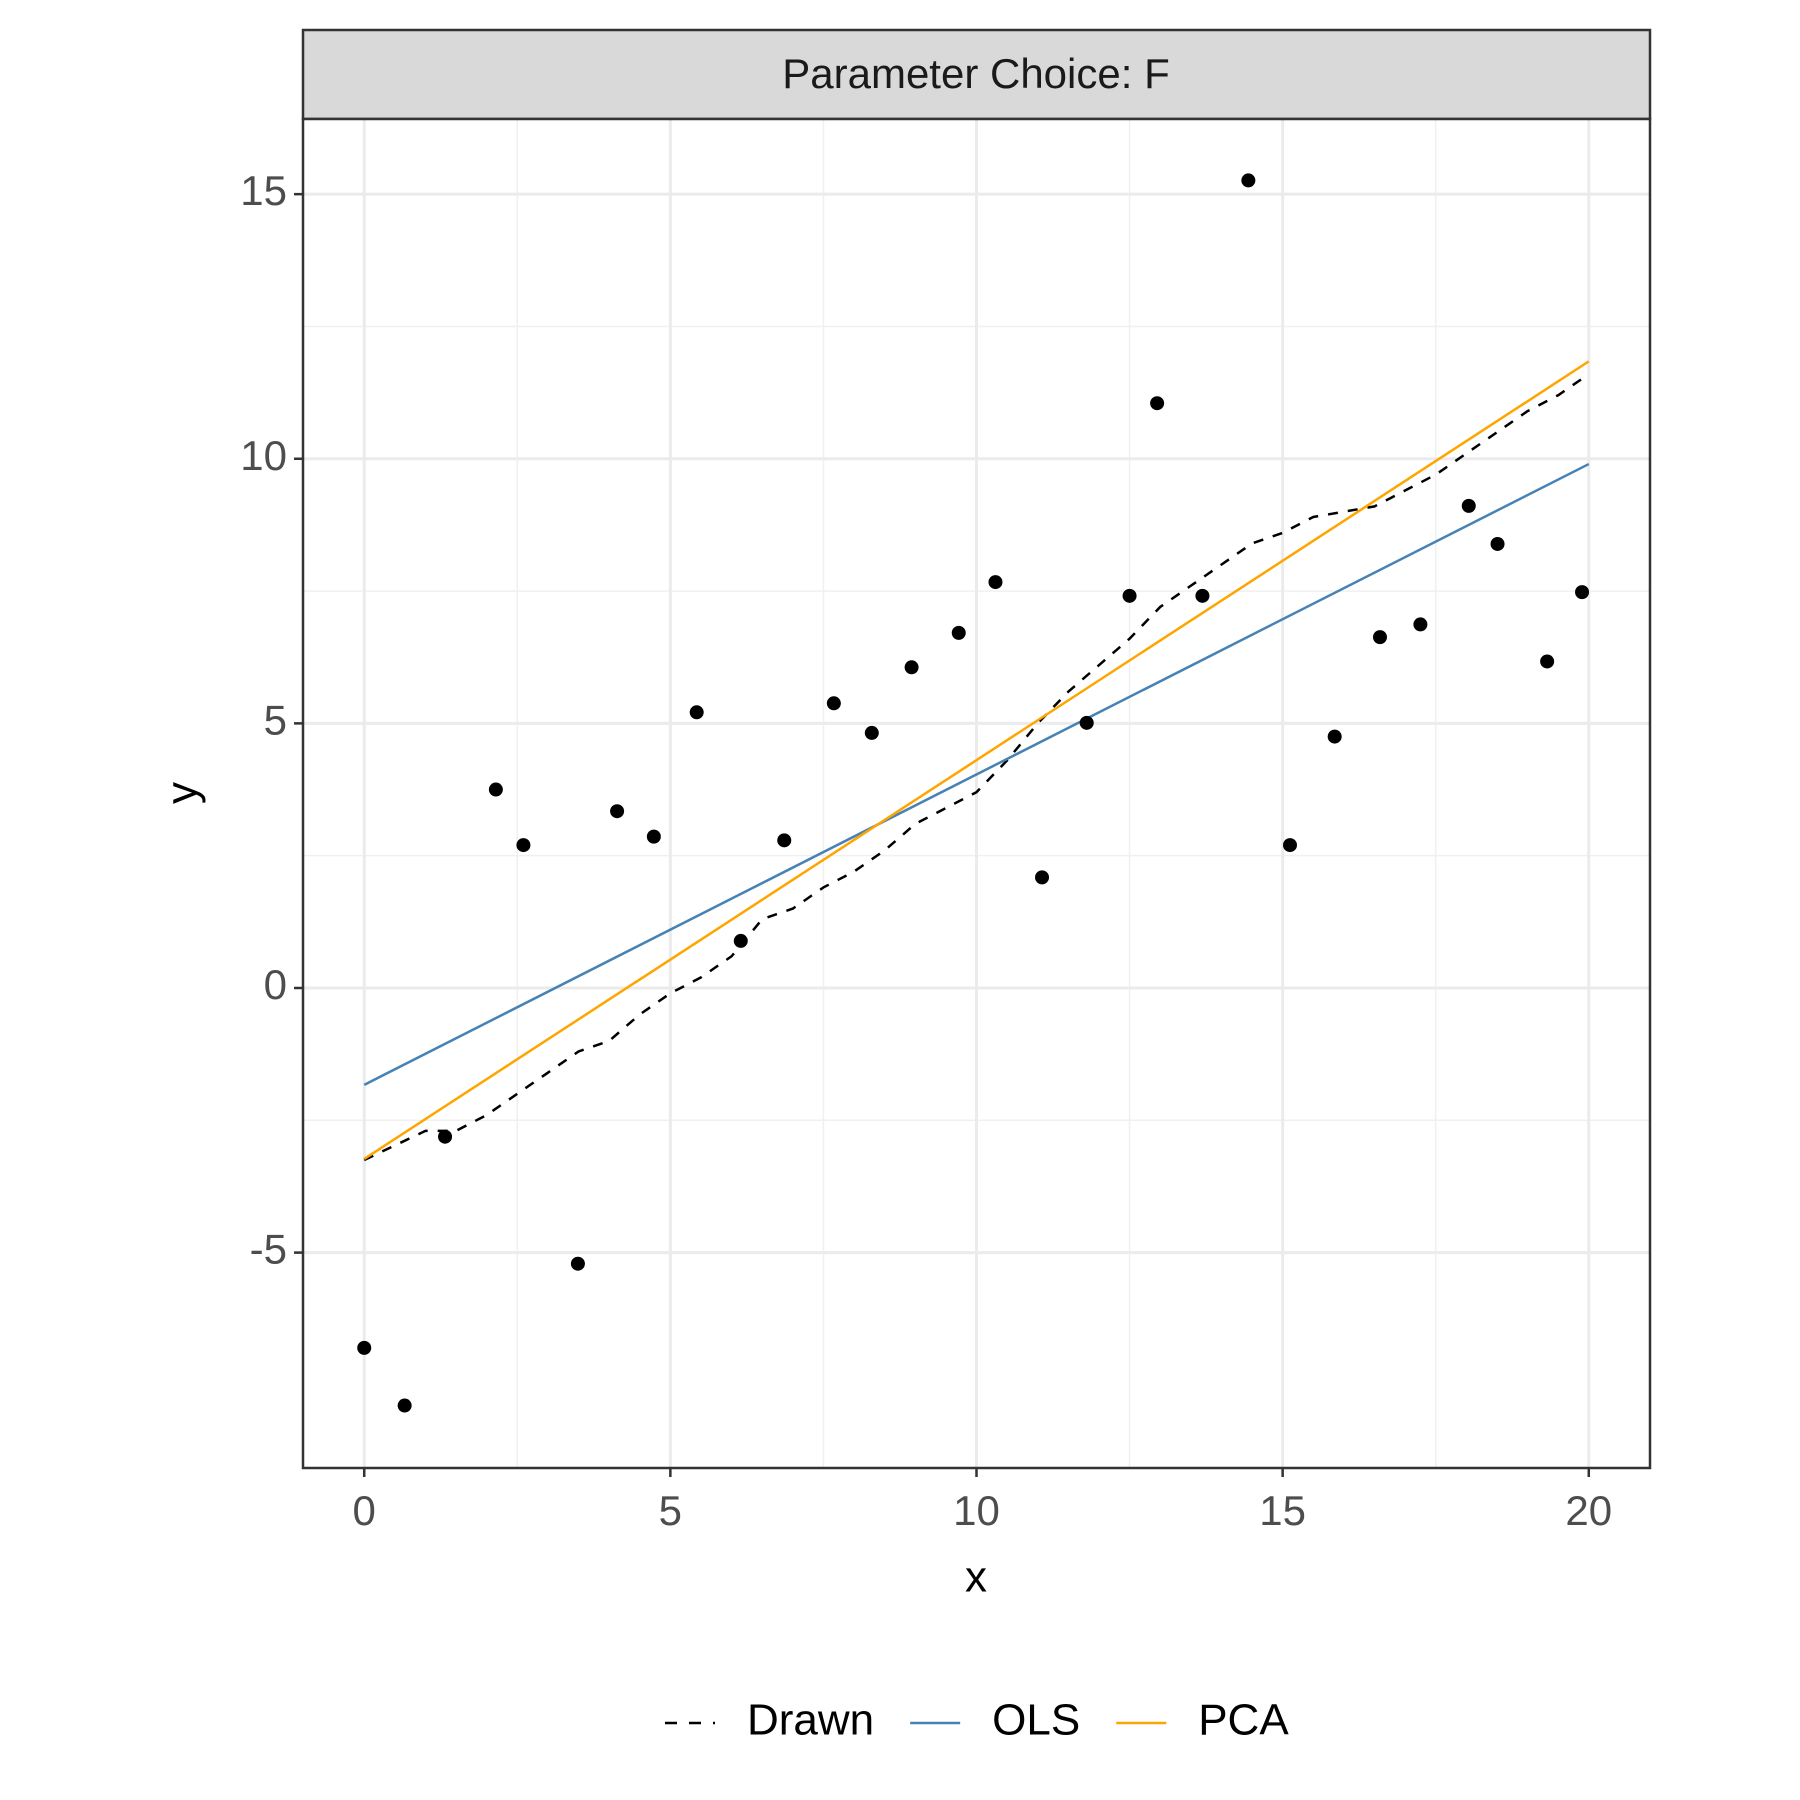 Image resolution: width=1800 pixels, height=1800 pixels. Describe the element at coordinates (1588, 1510) in the screenshot. I see `x-tick-label: 20` at that location.